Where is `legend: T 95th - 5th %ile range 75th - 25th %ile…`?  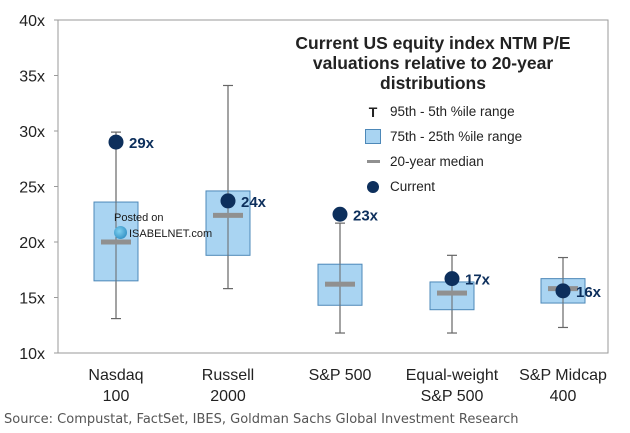
legend: T 95th - 5th %ile range 75th - 25th %ile… is located at coordinates (441, 149).